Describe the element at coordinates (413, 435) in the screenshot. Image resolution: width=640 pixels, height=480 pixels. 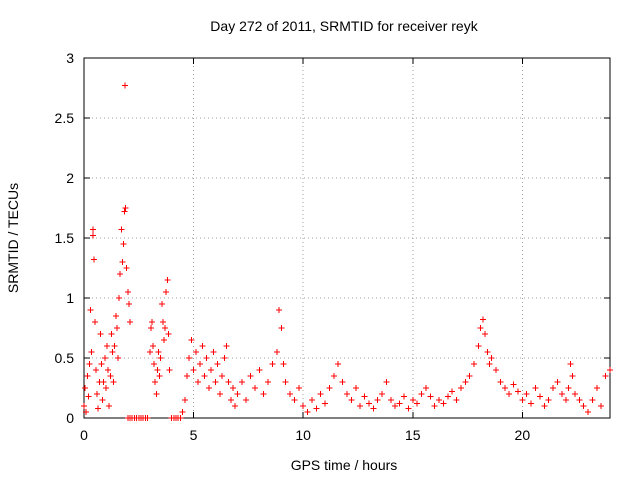
I see `x-tick-label-3: 15` at that location.